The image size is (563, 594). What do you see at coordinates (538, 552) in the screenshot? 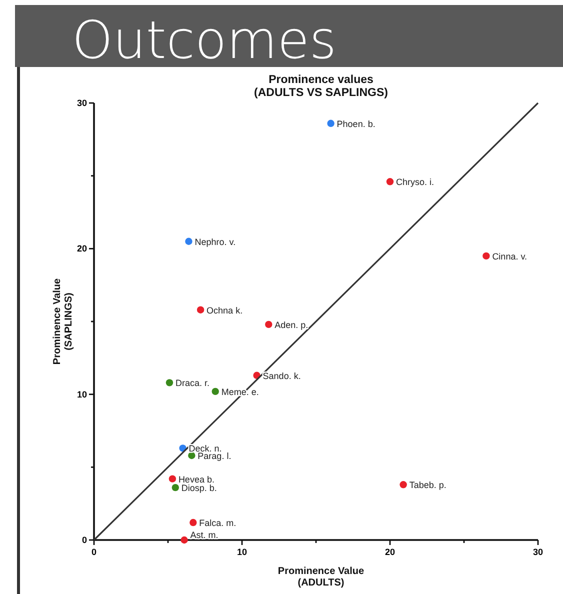
I see `x-tick-label: 30` at bounding box center [538, 552].